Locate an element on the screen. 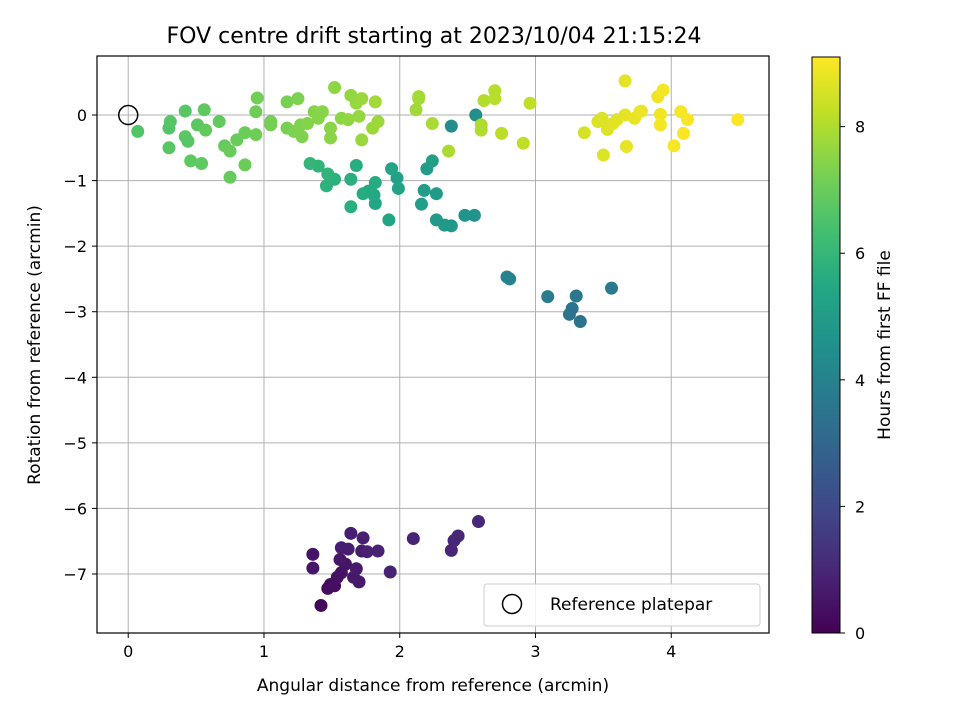  y-tick-label: −3 is located at coordinates (75, 312).